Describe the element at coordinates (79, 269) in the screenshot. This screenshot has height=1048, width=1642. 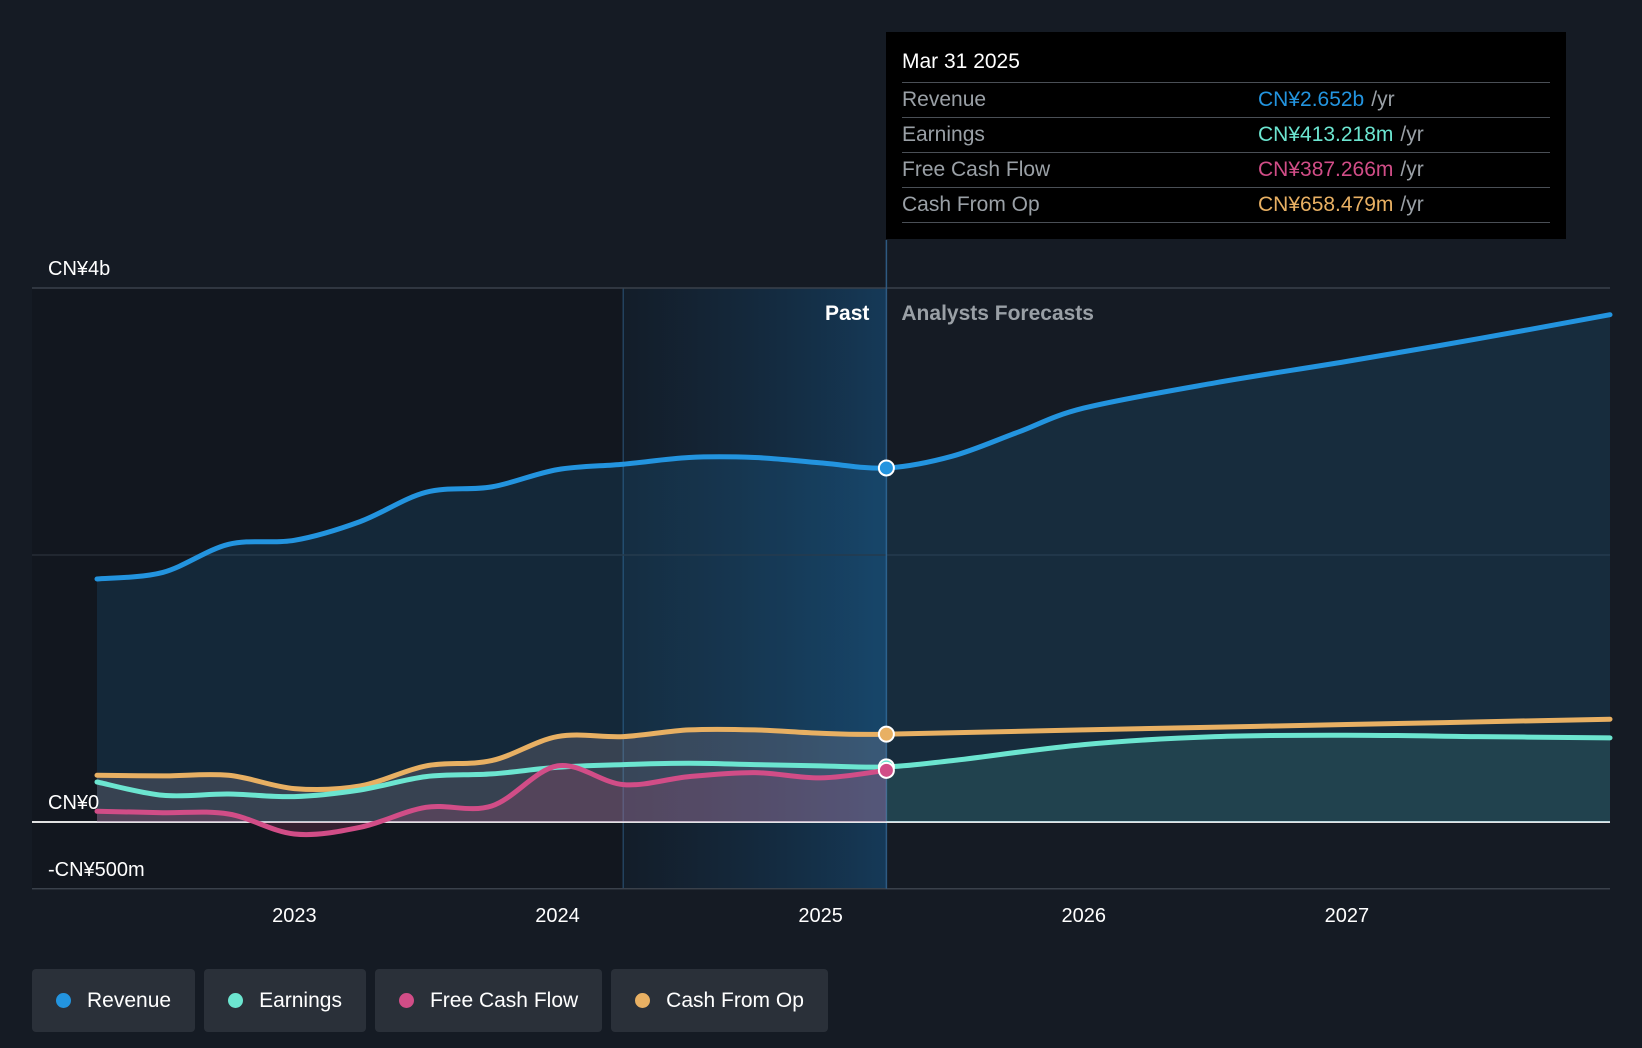
I see `y-label-max: CN¥4b` at that location.